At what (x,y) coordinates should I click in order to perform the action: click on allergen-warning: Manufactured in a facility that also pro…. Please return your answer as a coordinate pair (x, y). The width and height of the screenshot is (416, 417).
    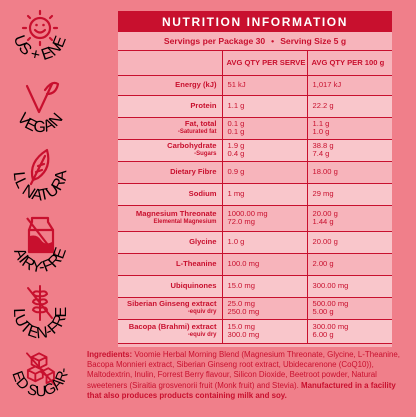
    Looking at the image, I should click on (241, 390).